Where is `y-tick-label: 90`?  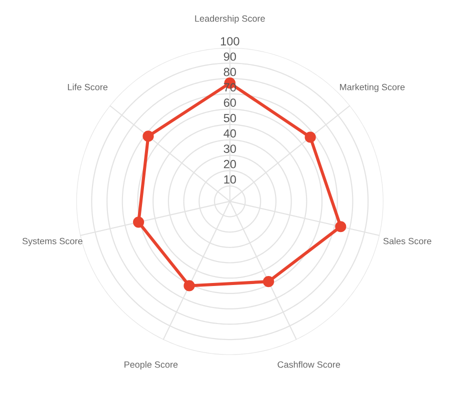 y-tick-label: 90 is located at coordinates (230, 56).